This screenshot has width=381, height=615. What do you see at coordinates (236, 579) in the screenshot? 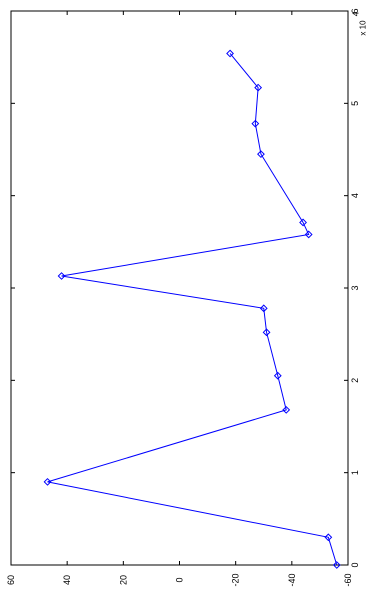
I see `y-tick-label: -20` at bounding box center [236, 579].